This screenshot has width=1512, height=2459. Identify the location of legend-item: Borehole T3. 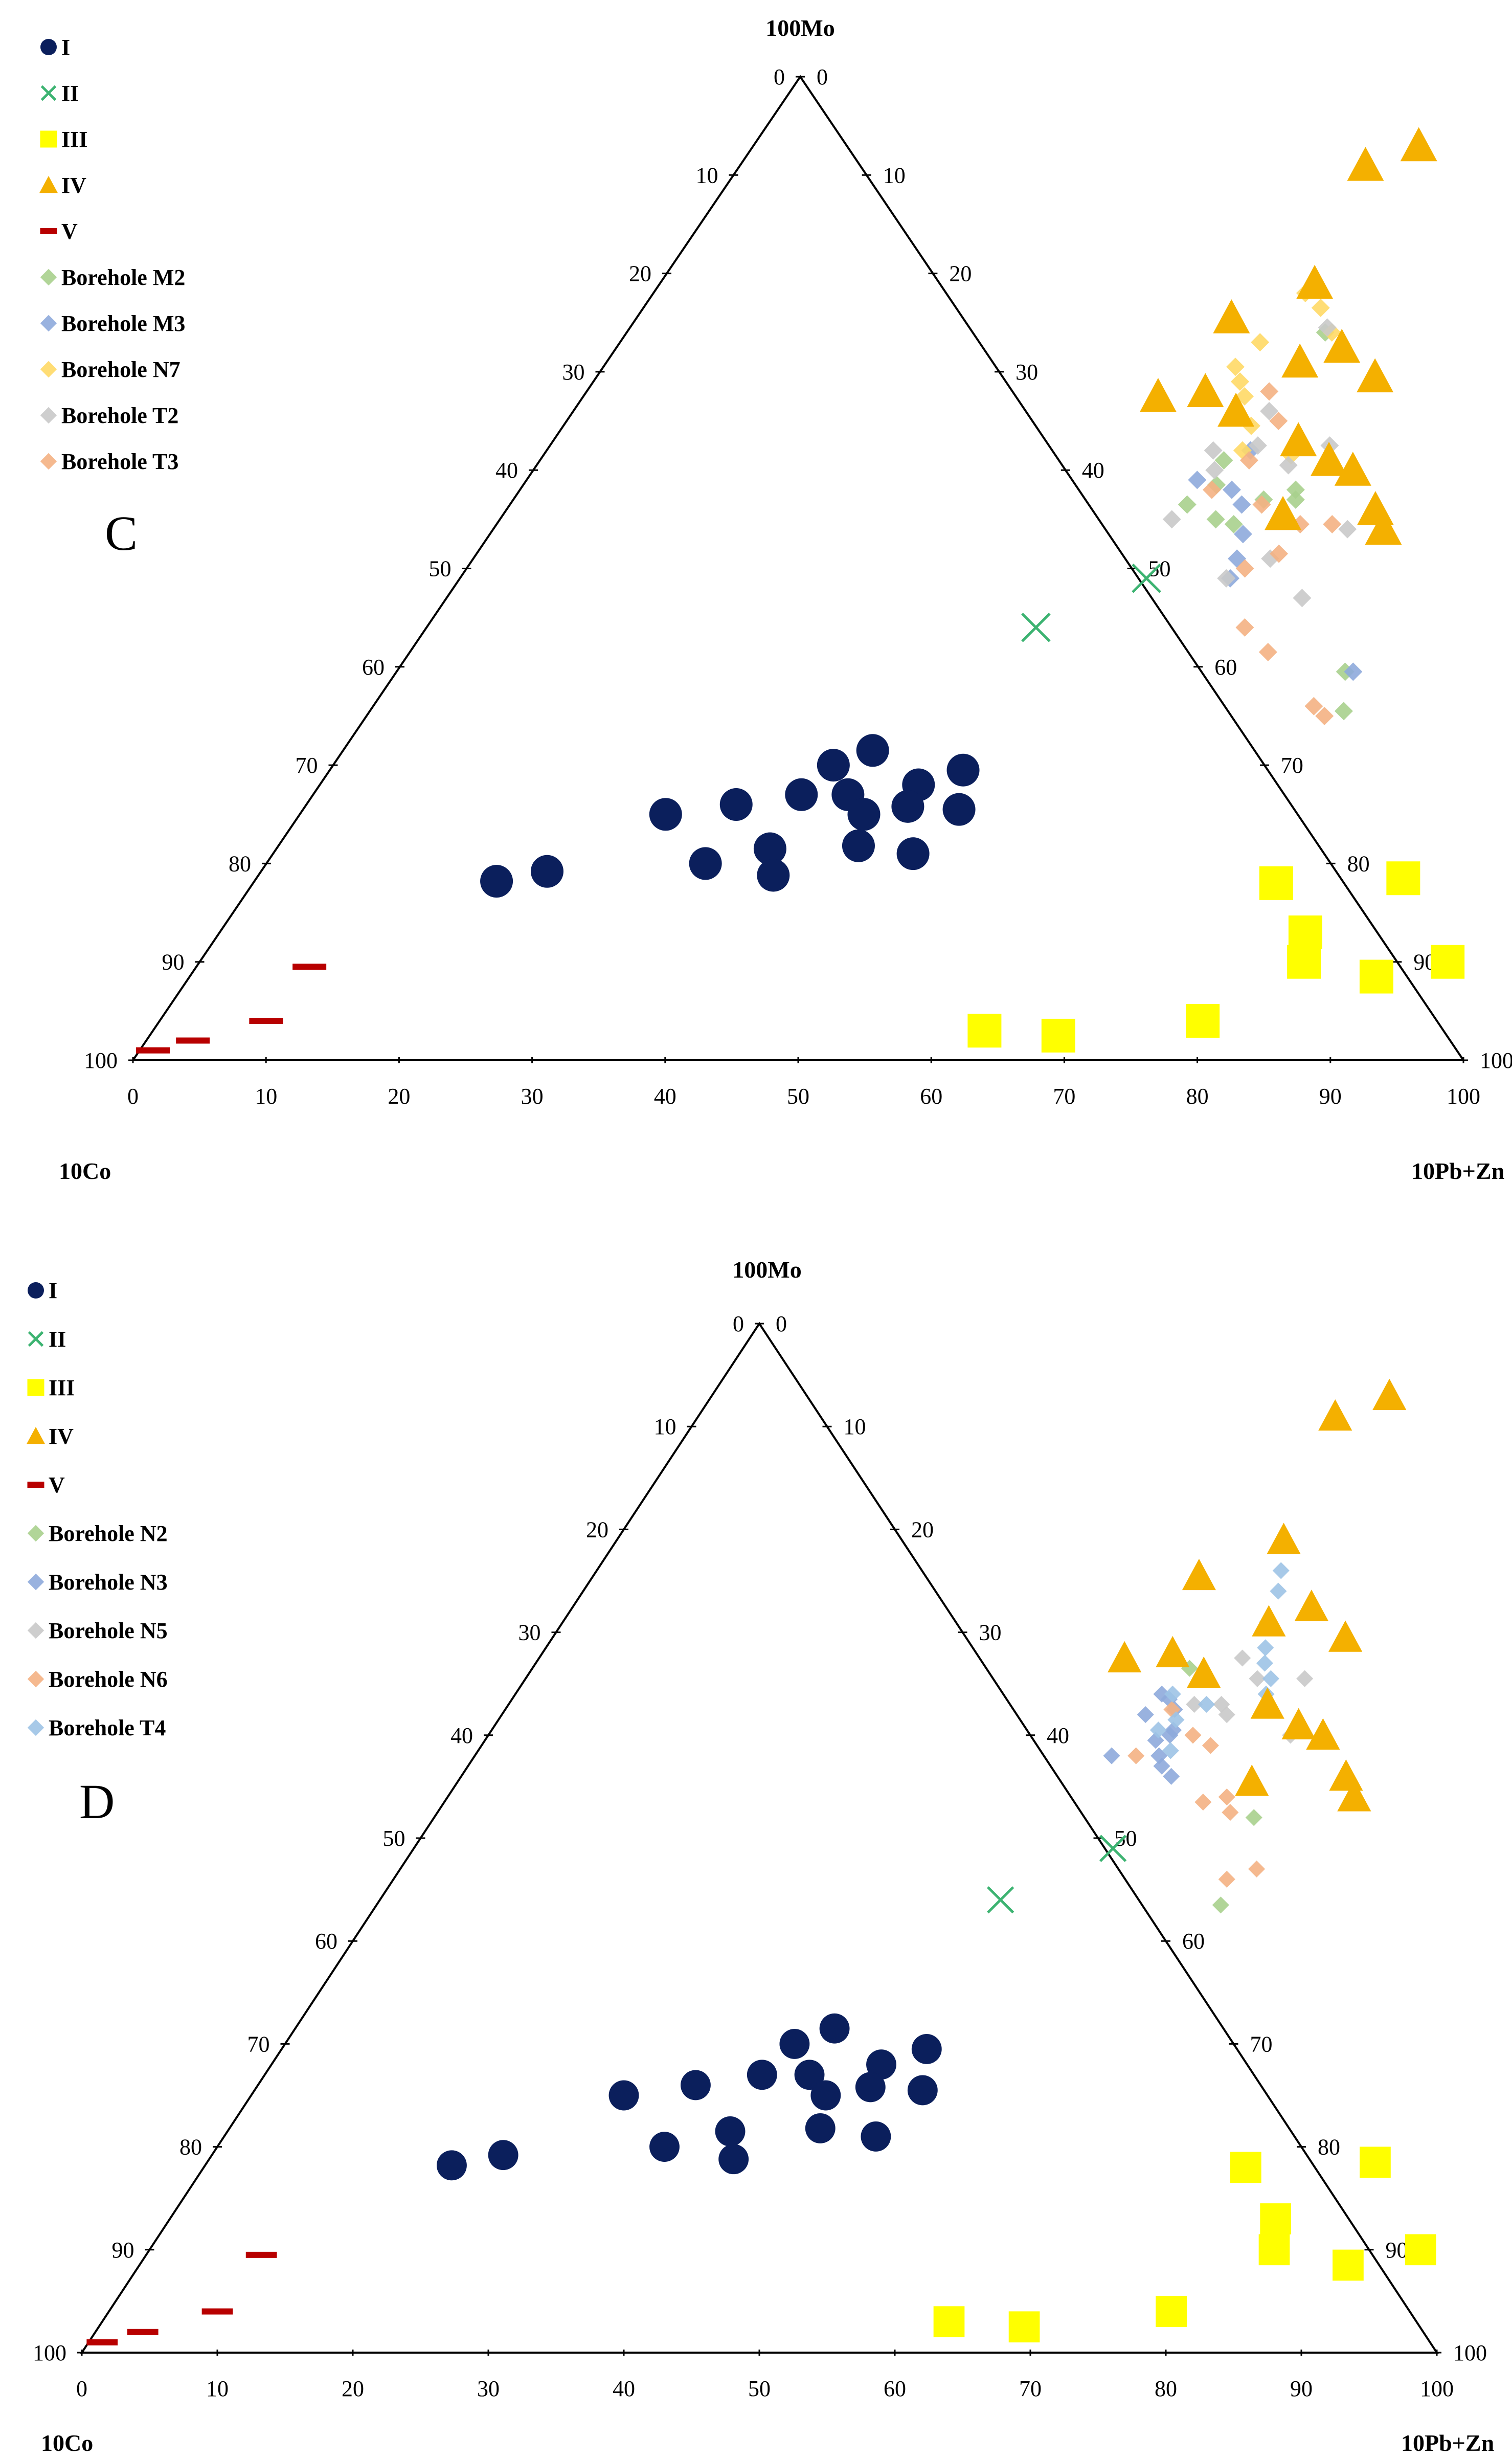
(109, 461).